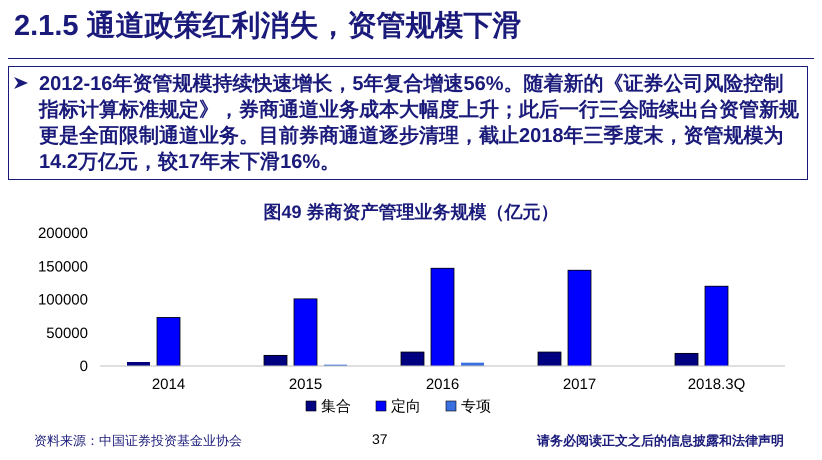 The width and height of the screenshot is (822, 460). I want to click on y-tick-label: 150000, so click(63, 267).